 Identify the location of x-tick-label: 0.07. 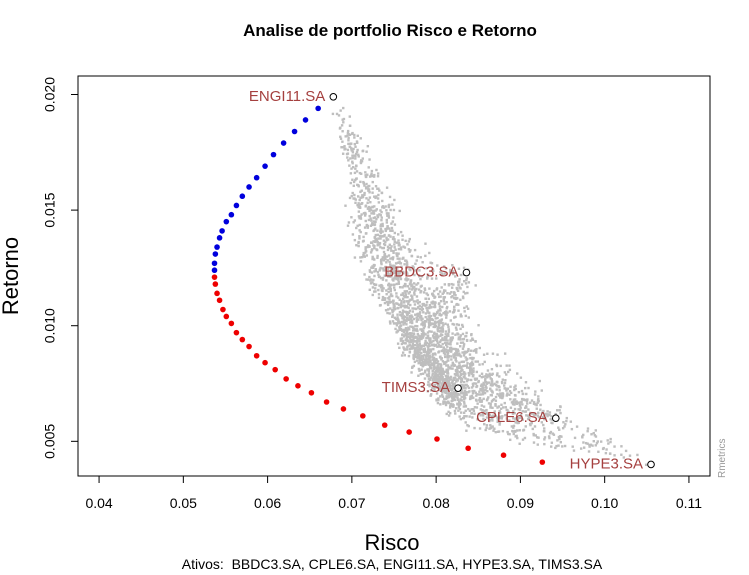
(351, 503).